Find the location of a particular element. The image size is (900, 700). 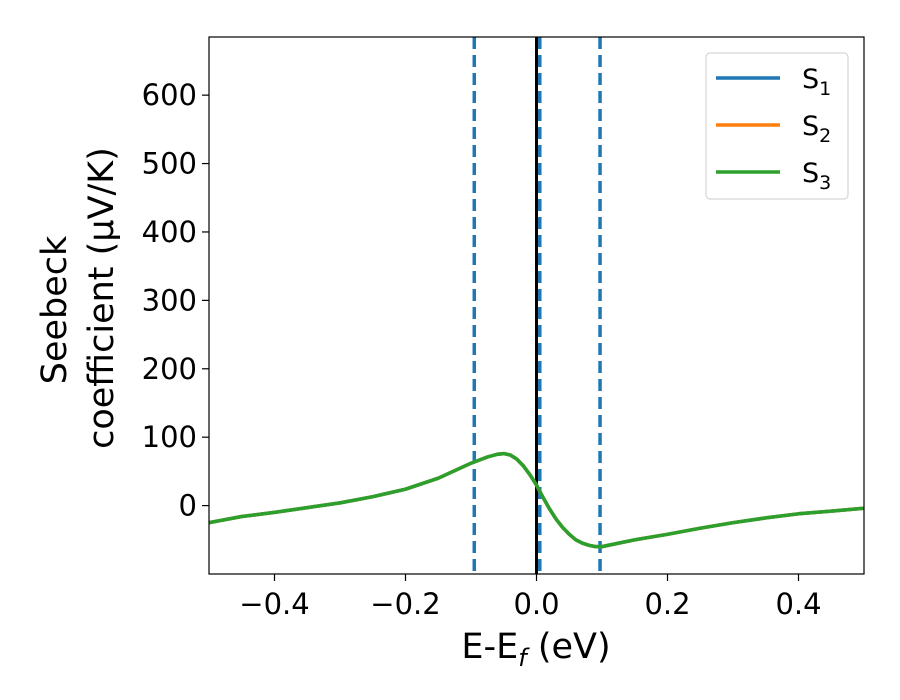

y-tick-label-0: 0 is located at coordinates (188, 506).